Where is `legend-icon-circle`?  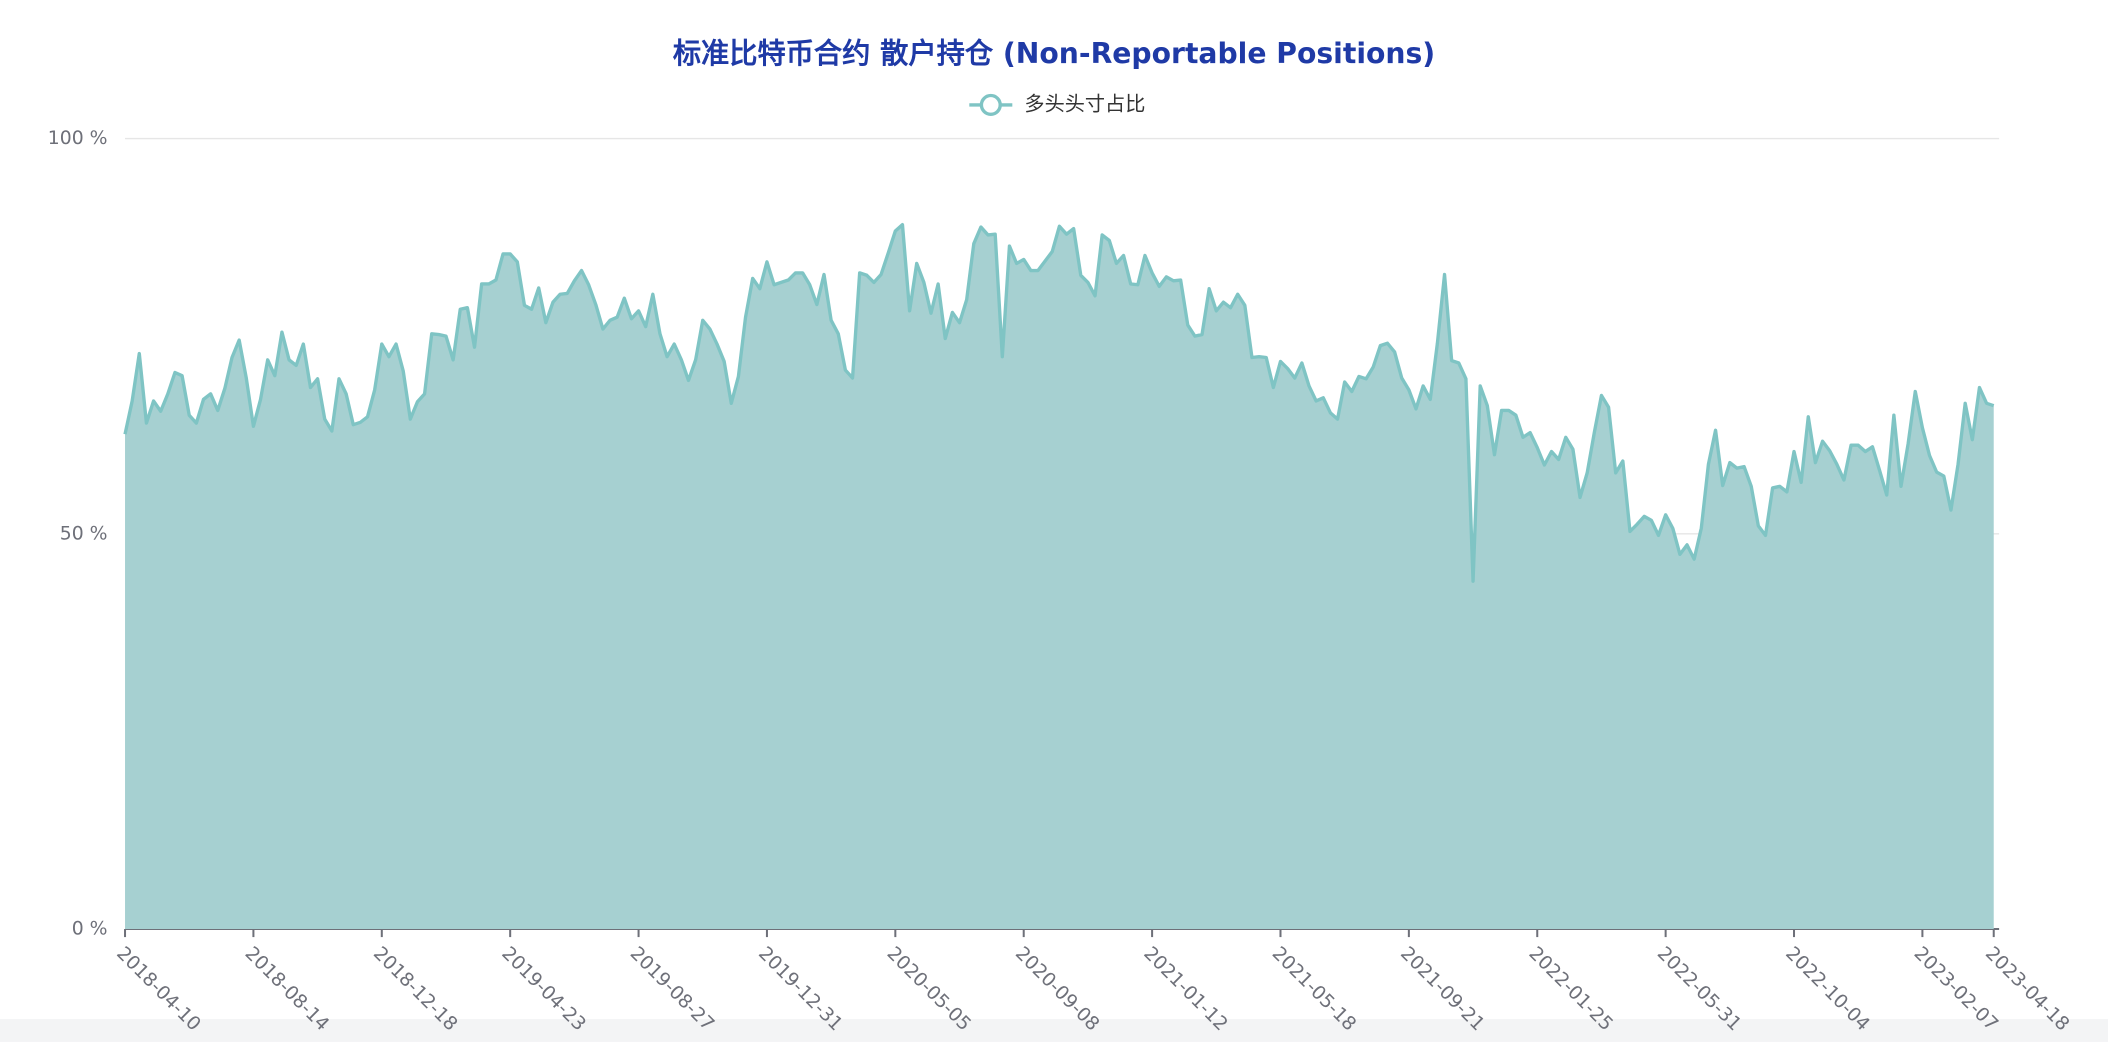 legend-icon-circle is located at coordinates (990, 105).